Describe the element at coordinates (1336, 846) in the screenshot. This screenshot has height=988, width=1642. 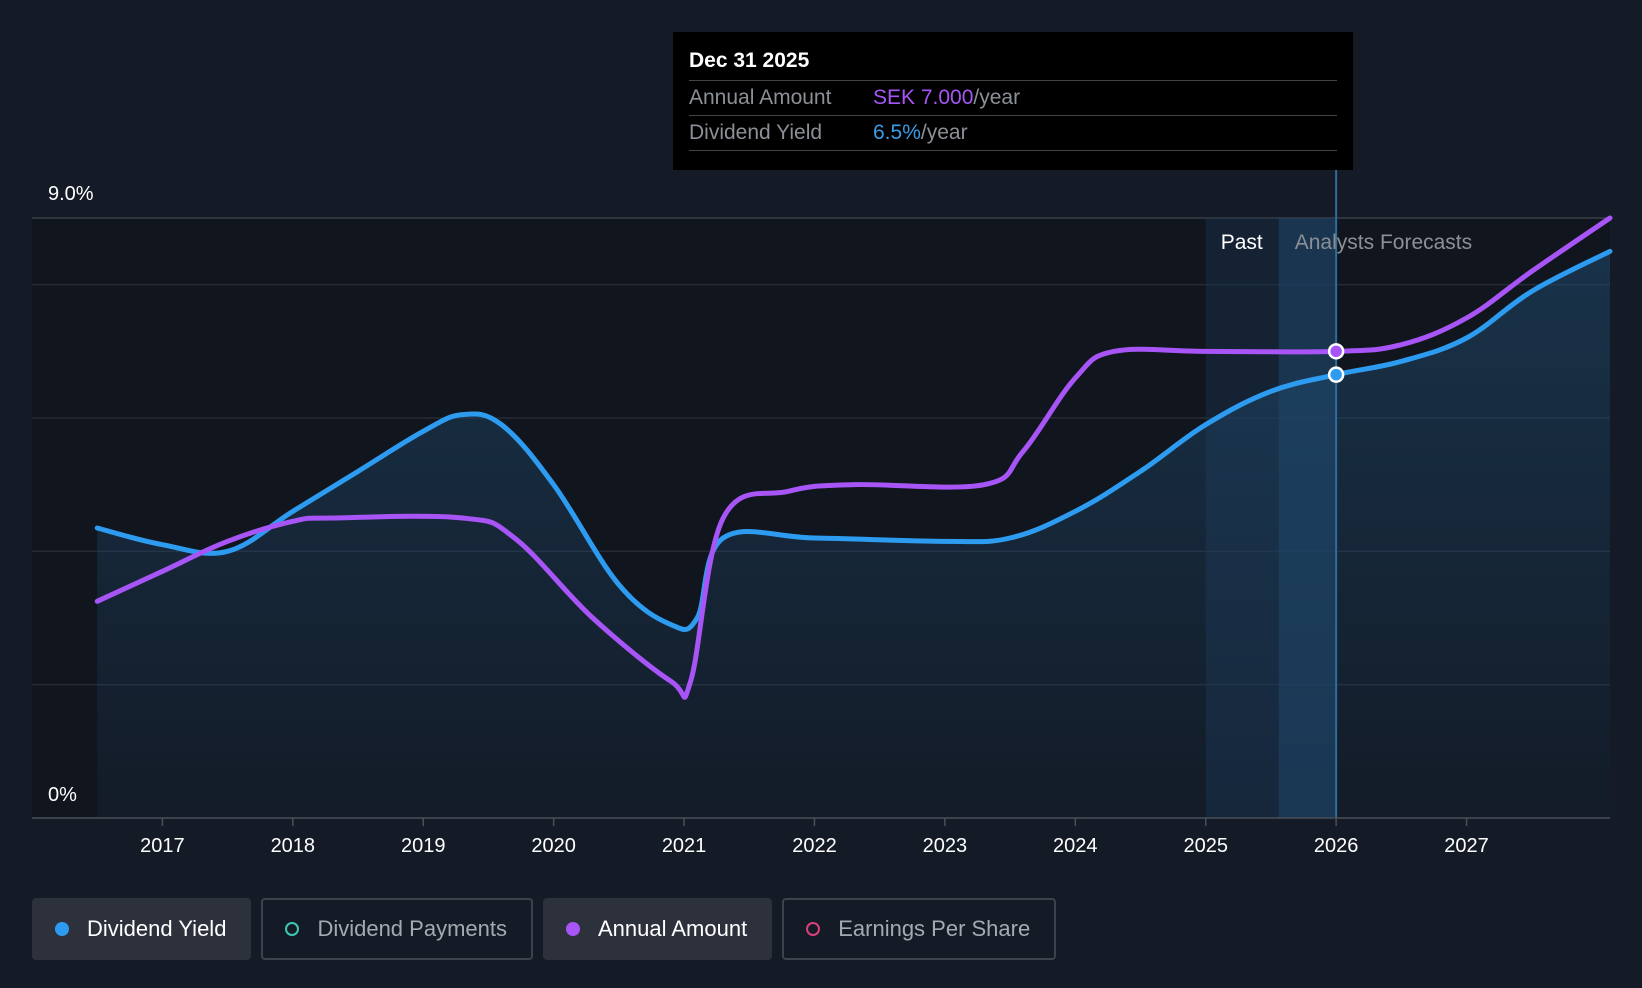
I see `x-tick-label-2026: 2026` at that location.